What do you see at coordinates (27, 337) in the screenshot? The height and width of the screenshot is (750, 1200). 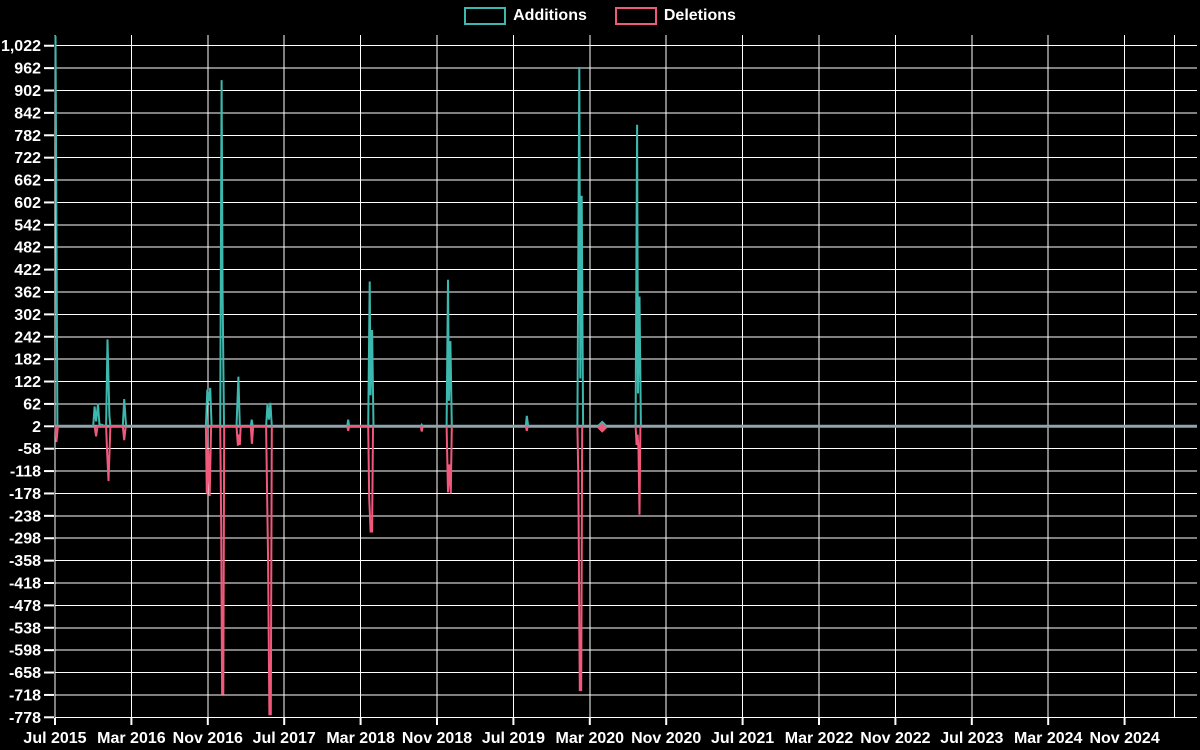 I see `y-tick-label: 242` at bounding box center [27, 337].